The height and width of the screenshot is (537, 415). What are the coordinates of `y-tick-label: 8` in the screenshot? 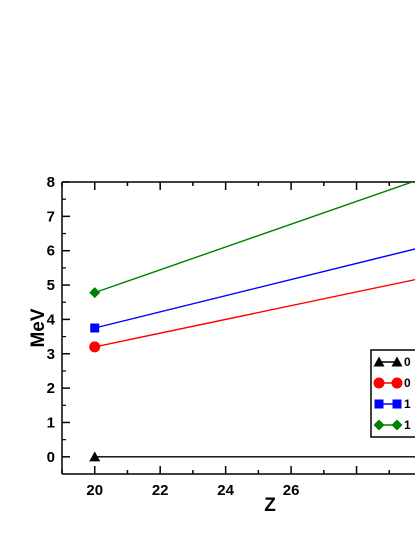 It's located at (51, 182).